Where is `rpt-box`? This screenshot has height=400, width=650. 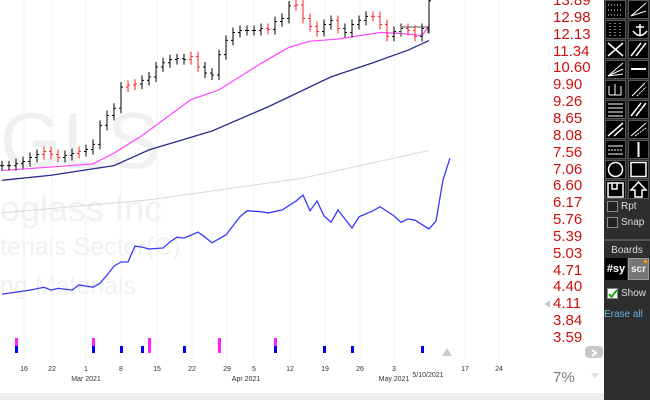
rpt-box is located at coordinates (612, 206).